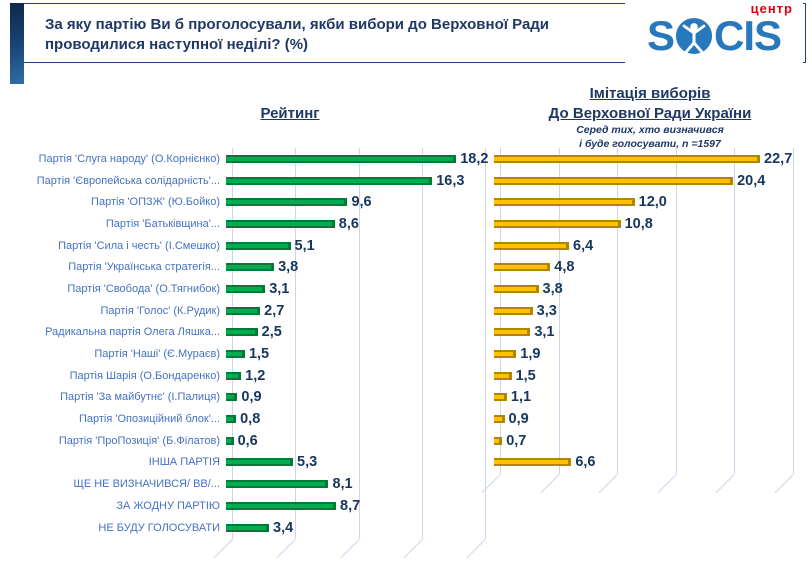 This screenshot has width=812, height=563. I want to click on imitation-cell: 0,9, so click(640, 419).